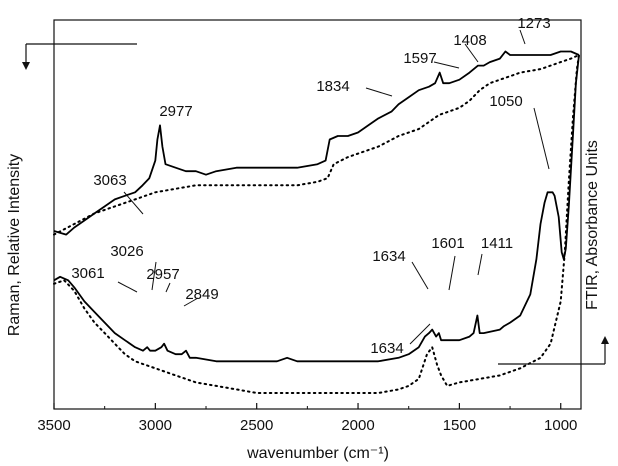 The image size is (618, 466). What do you see at coordinates (497, 243) in the screenshot?
I see `peak-label-1411: 1411` at bounding box center [497, 243].